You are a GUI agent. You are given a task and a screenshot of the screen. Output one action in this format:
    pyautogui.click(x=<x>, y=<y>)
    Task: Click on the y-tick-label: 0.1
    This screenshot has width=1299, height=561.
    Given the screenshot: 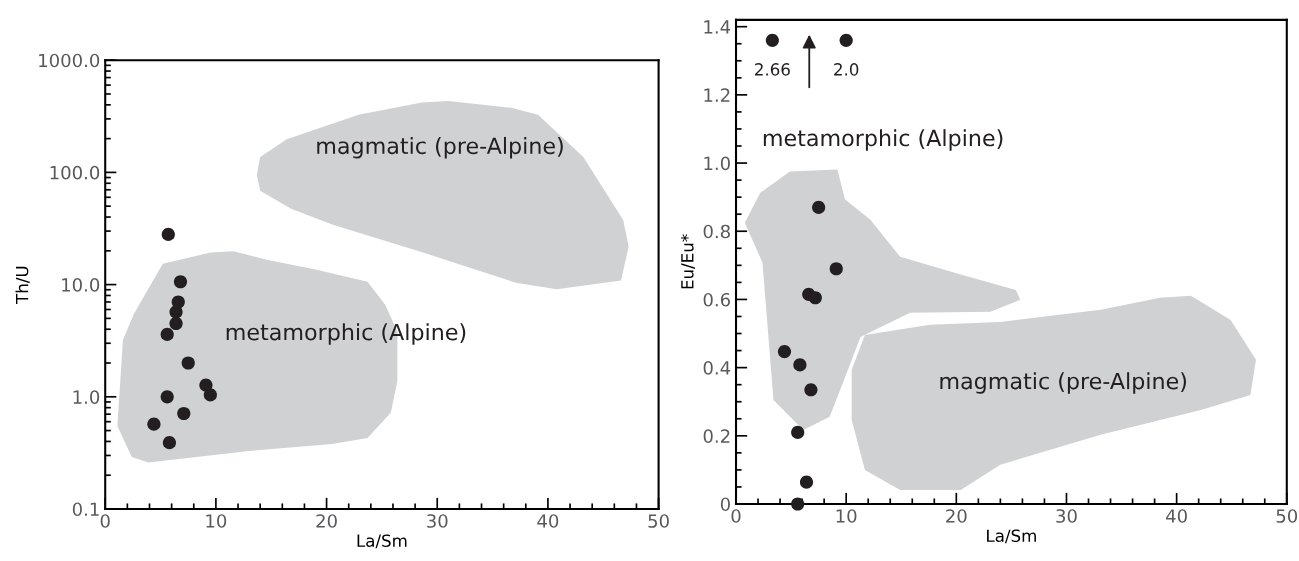 What is the action you would take?
    pyautogui.click(x=85, y=509)
    